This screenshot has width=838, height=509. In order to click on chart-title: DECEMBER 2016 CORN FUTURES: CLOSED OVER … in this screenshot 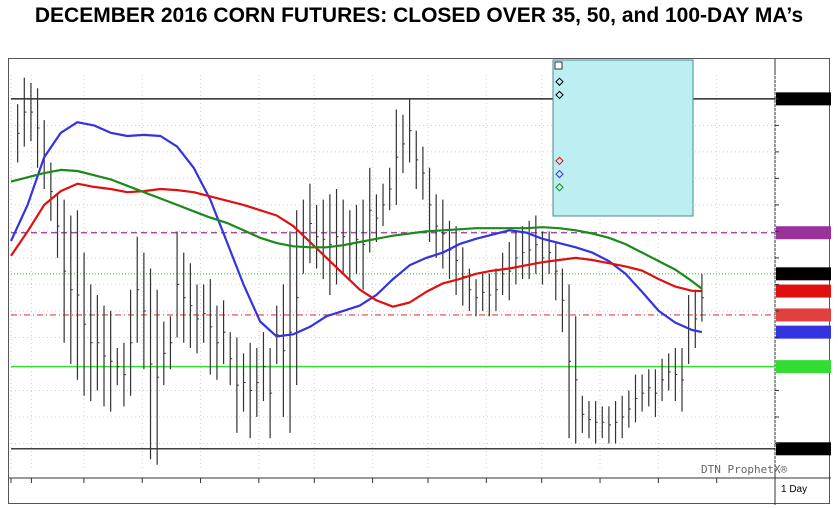, I will do `click(419, 15)`.